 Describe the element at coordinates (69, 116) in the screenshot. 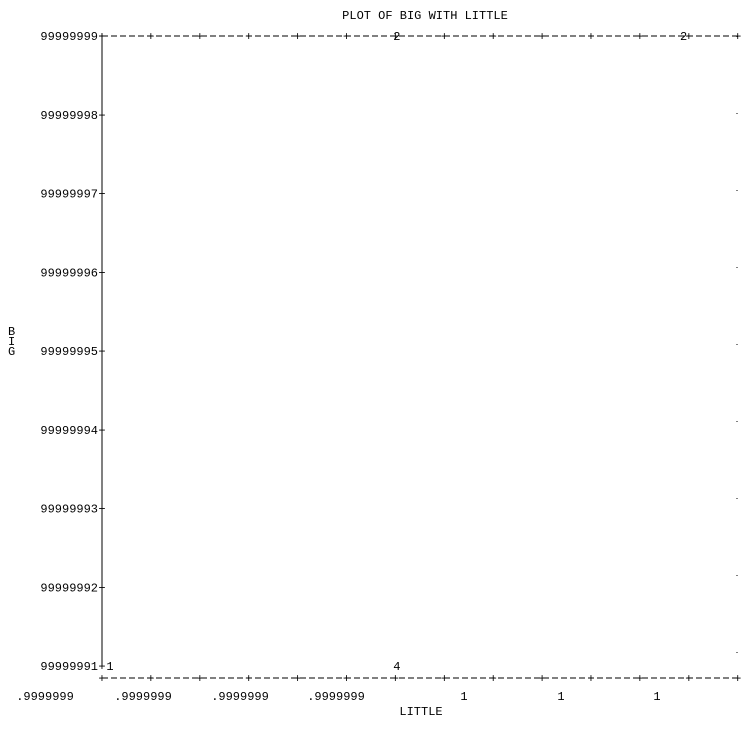

I see `y-tick-label: 99999998` at that location.